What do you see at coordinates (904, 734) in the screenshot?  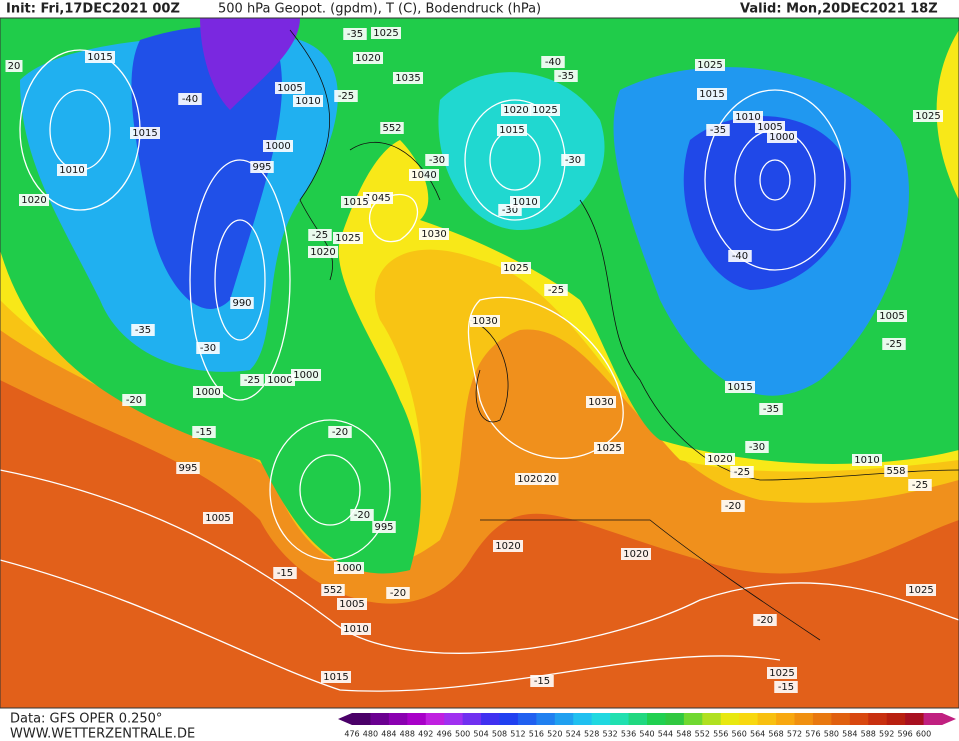 I see `scale-label: 596` at bounding box center [904, 734].